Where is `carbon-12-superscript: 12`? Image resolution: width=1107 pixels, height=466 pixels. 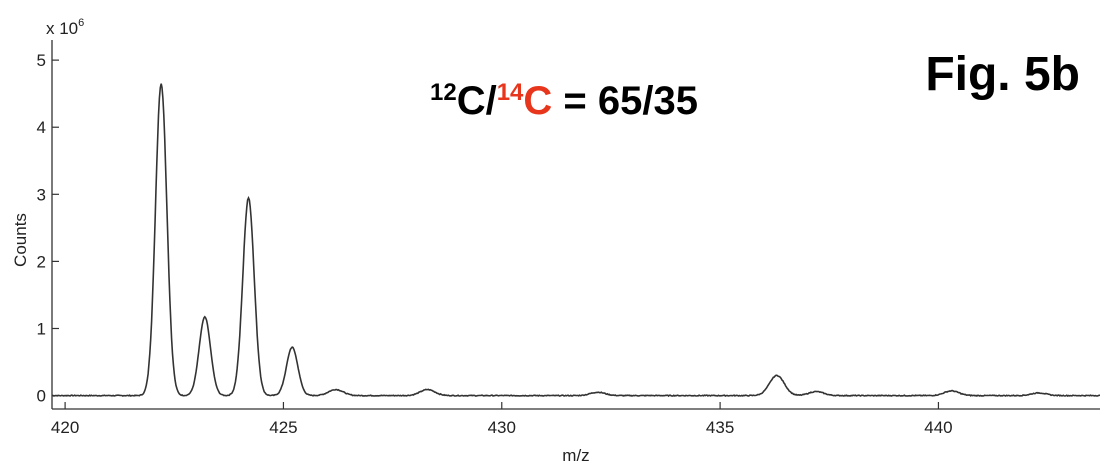
carbon-12-superscript: 12 is located at coordinates (443, 92).